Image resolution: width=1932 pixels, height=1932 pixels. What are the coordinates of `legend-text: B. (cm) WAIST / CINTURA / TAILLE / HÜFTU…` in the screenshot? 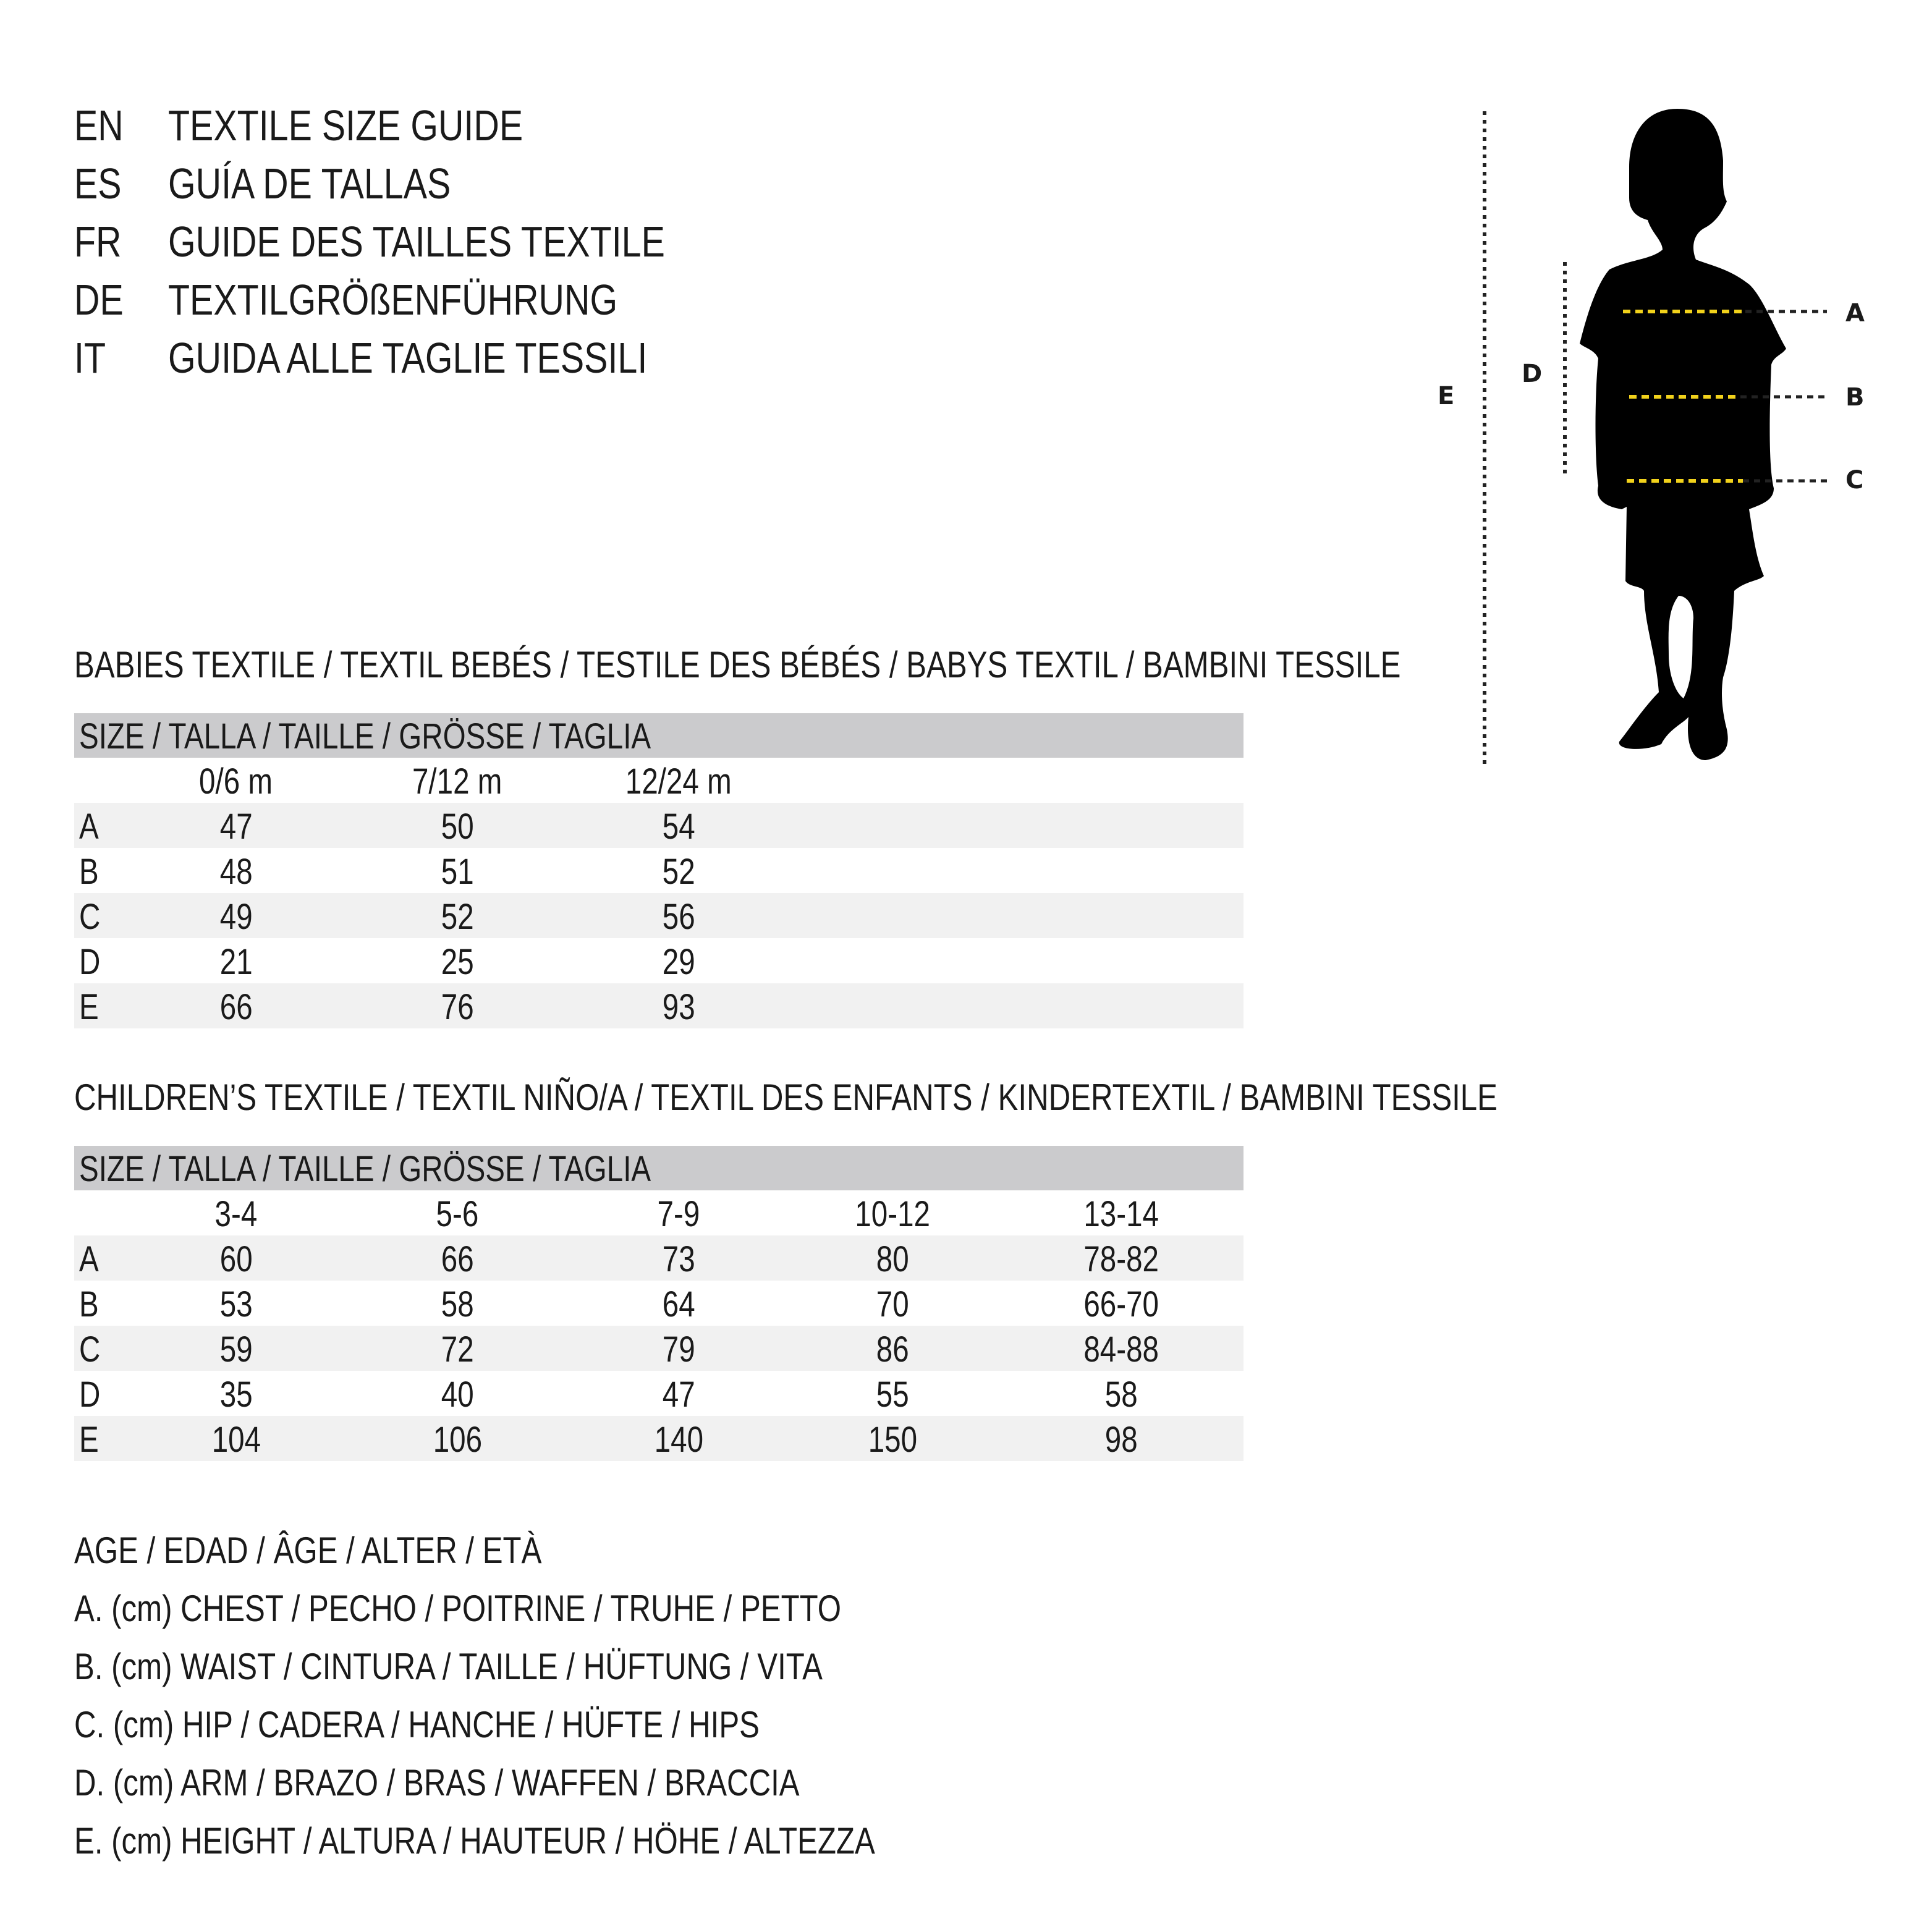 It's located at (448, 1666).